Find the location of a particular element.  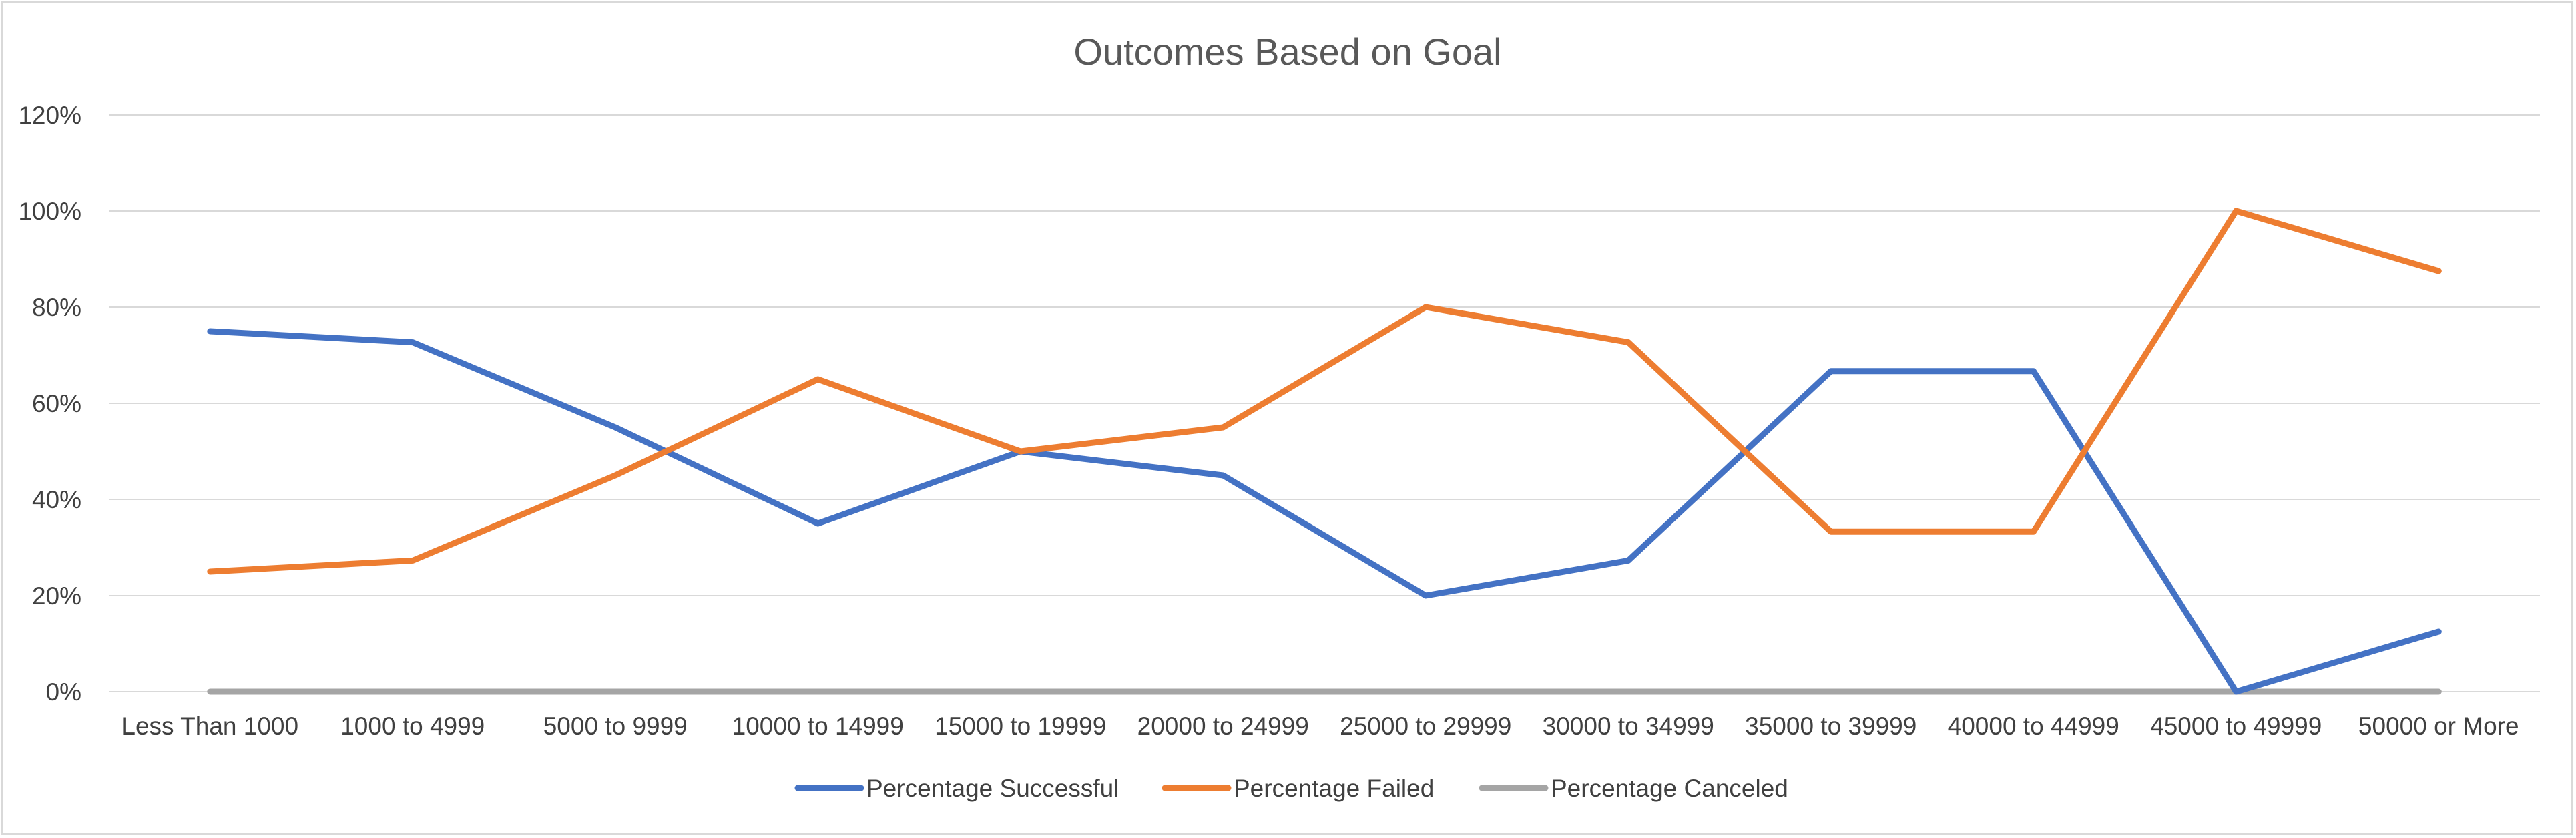

x-tick-label: 5000 to 9999 is located at coordinates (615, 726).